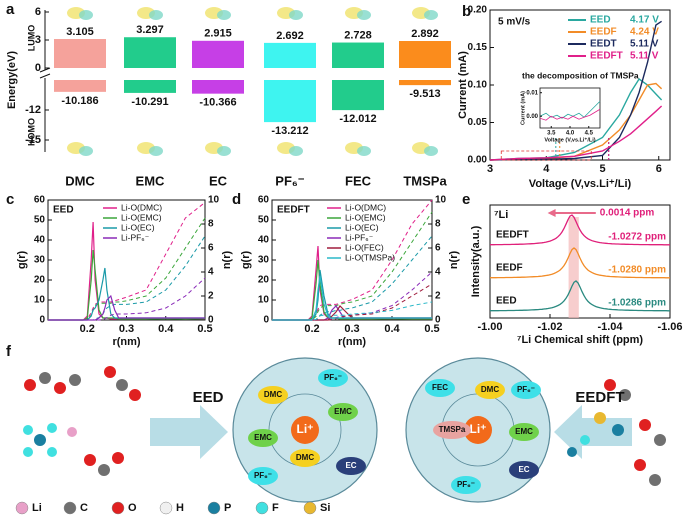 This screenshot has width=685, height=521. What do you see at coordinates (599, 397) in the screenshot?
I see `right-label: EEDFT` at bounding box center [599, 397].